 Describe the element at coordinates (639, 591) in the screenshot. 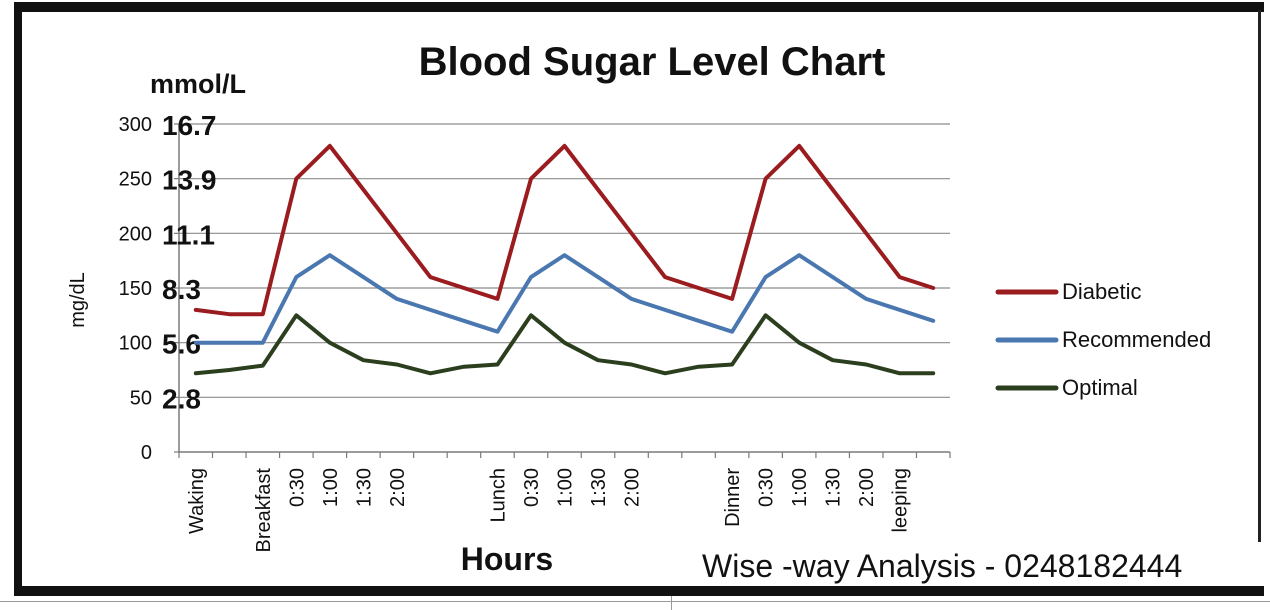

I see `frame-bottom-border` at that location.